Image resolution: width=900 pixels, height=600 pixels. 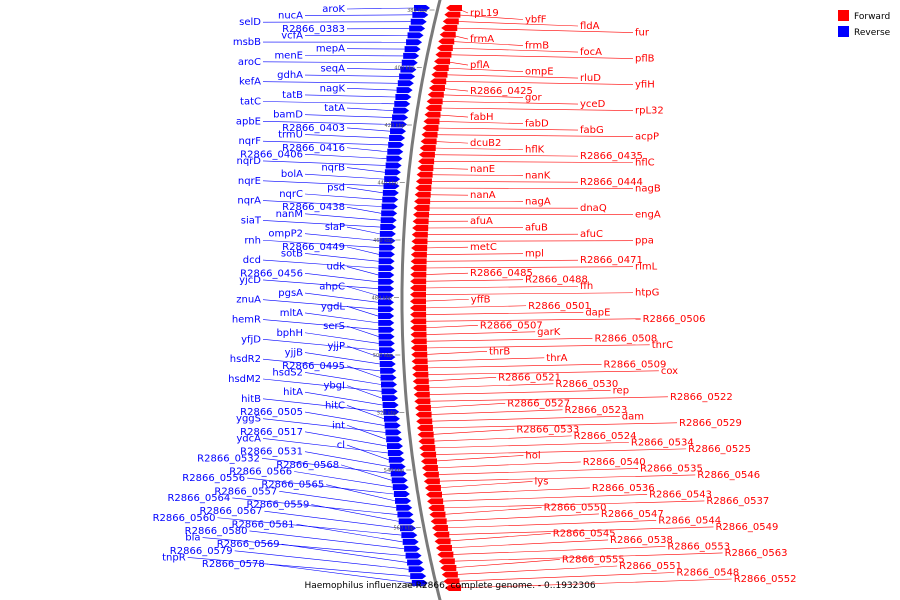 I want to click on gene-label-thra: thrA, so click(x=556, y=358).